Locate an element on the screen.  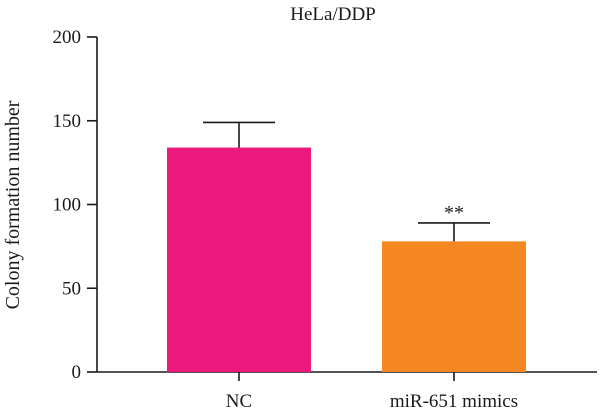
y-tick-label-1: 50 is located at coordinates (71, 288).